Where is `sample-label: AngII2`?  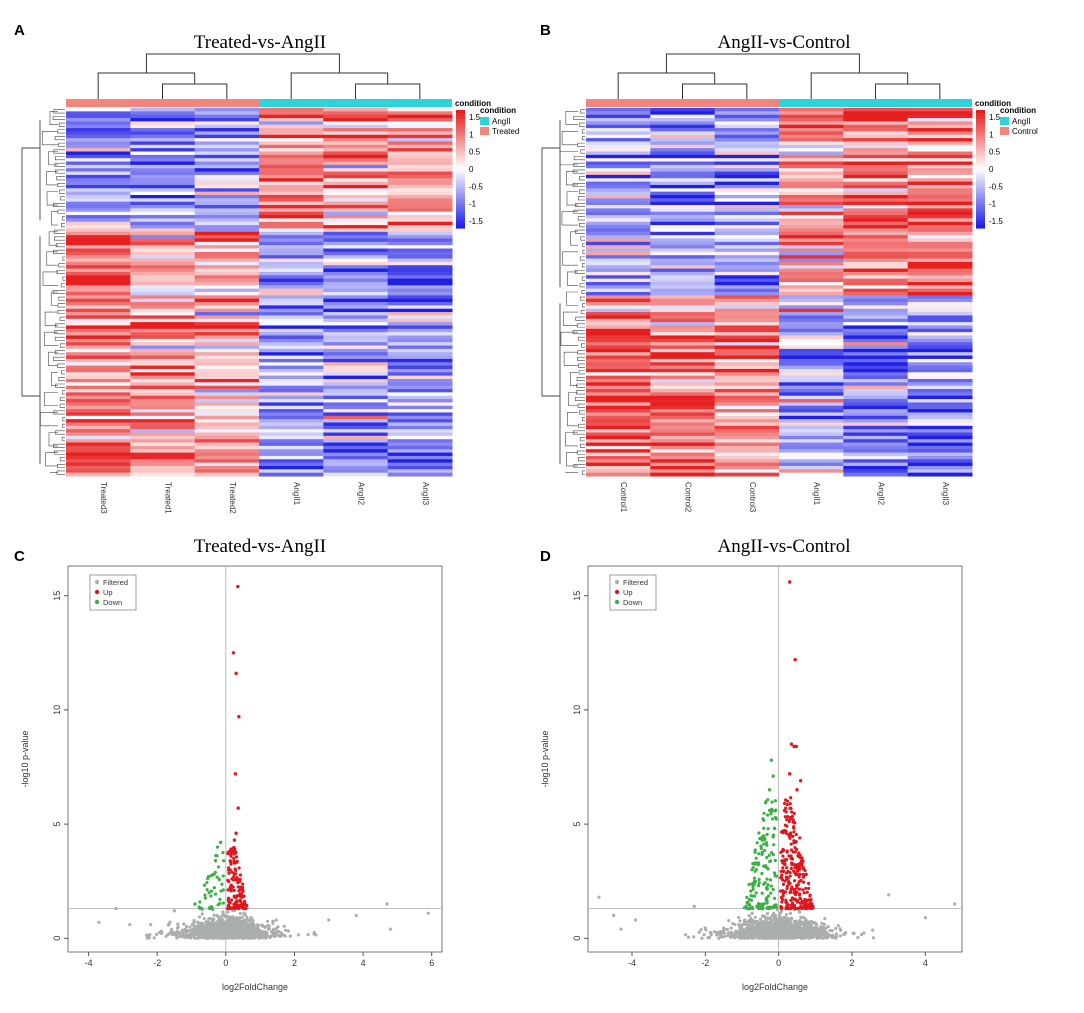
sample-label: AngII2 is located at coordinates (361, 494).